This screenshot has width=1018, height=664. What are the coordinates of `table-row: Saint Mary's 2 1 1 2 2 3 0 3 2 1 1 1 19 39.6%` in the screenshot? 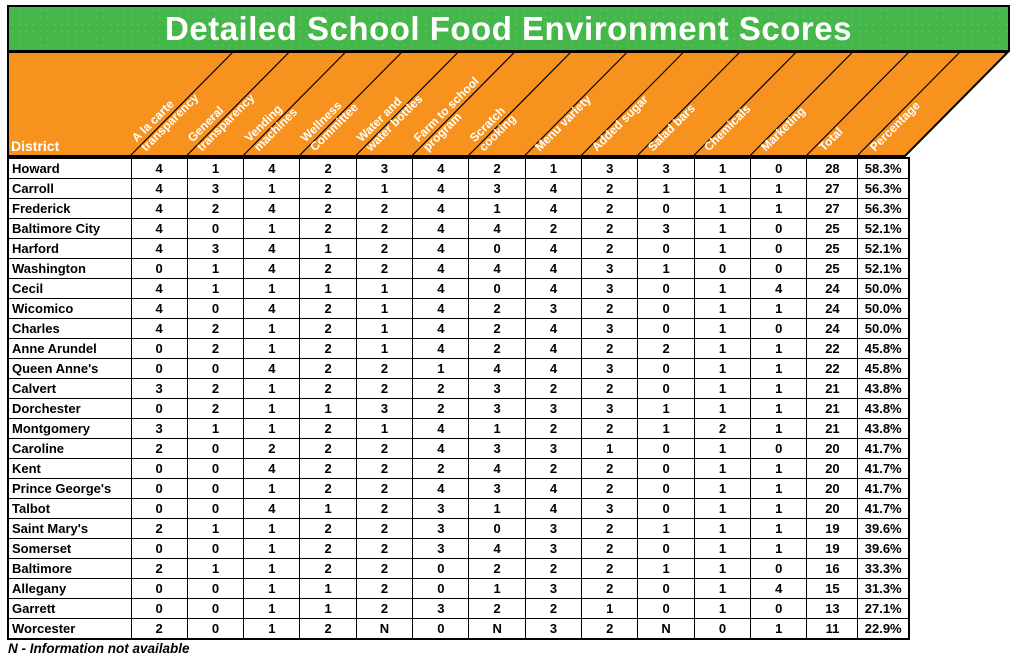 It's located at (458, 528).